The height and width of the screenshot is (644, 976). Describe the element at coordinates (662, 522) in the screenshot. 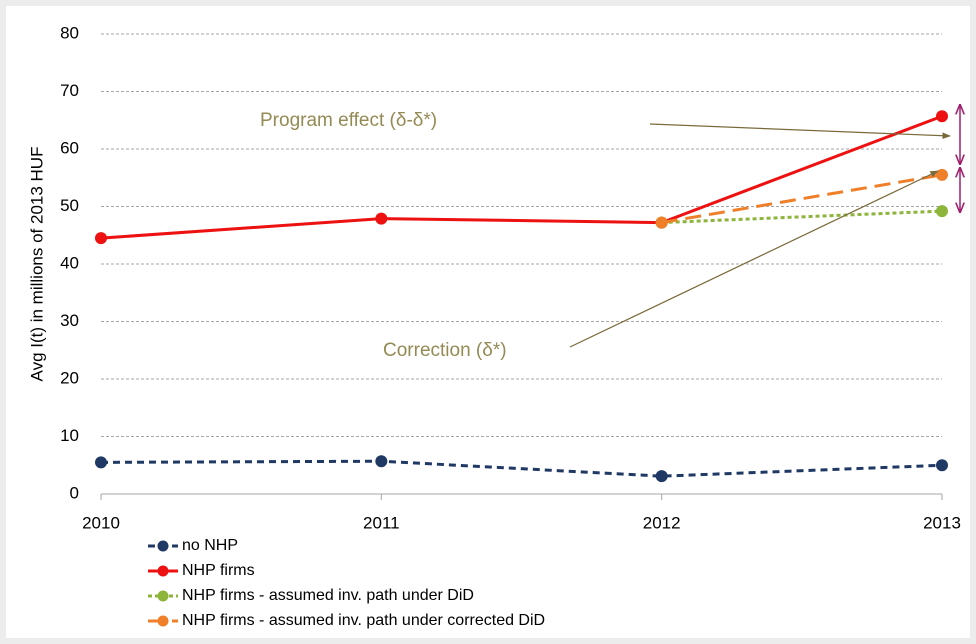

I see `x-tick-label: 2012` at that location.